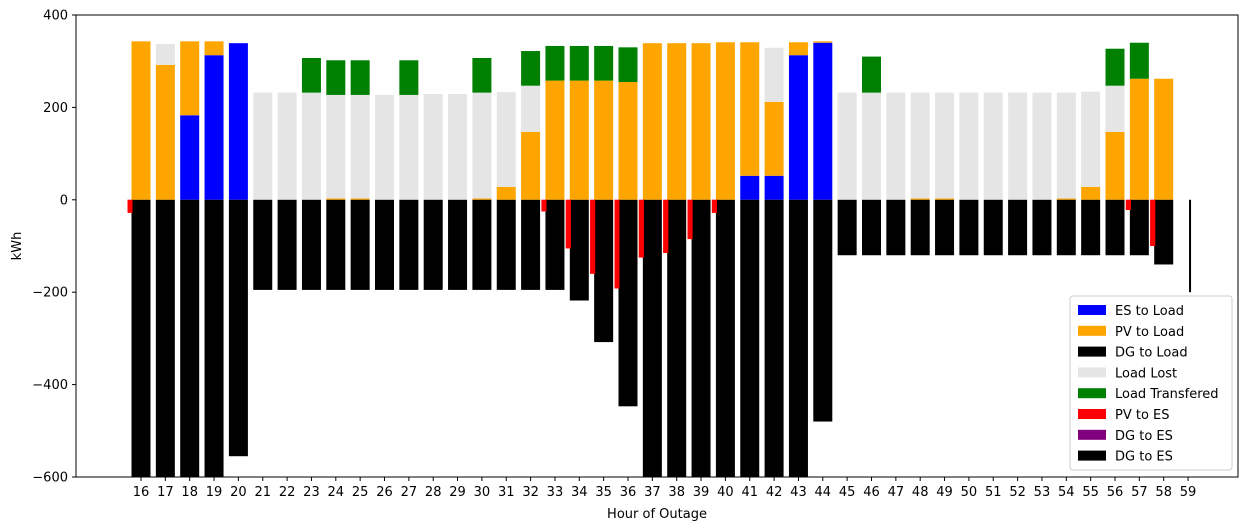  Describe the element at coordinates (1115, 492) in the screenshot. I see `x-tick-label: 56` at that location.